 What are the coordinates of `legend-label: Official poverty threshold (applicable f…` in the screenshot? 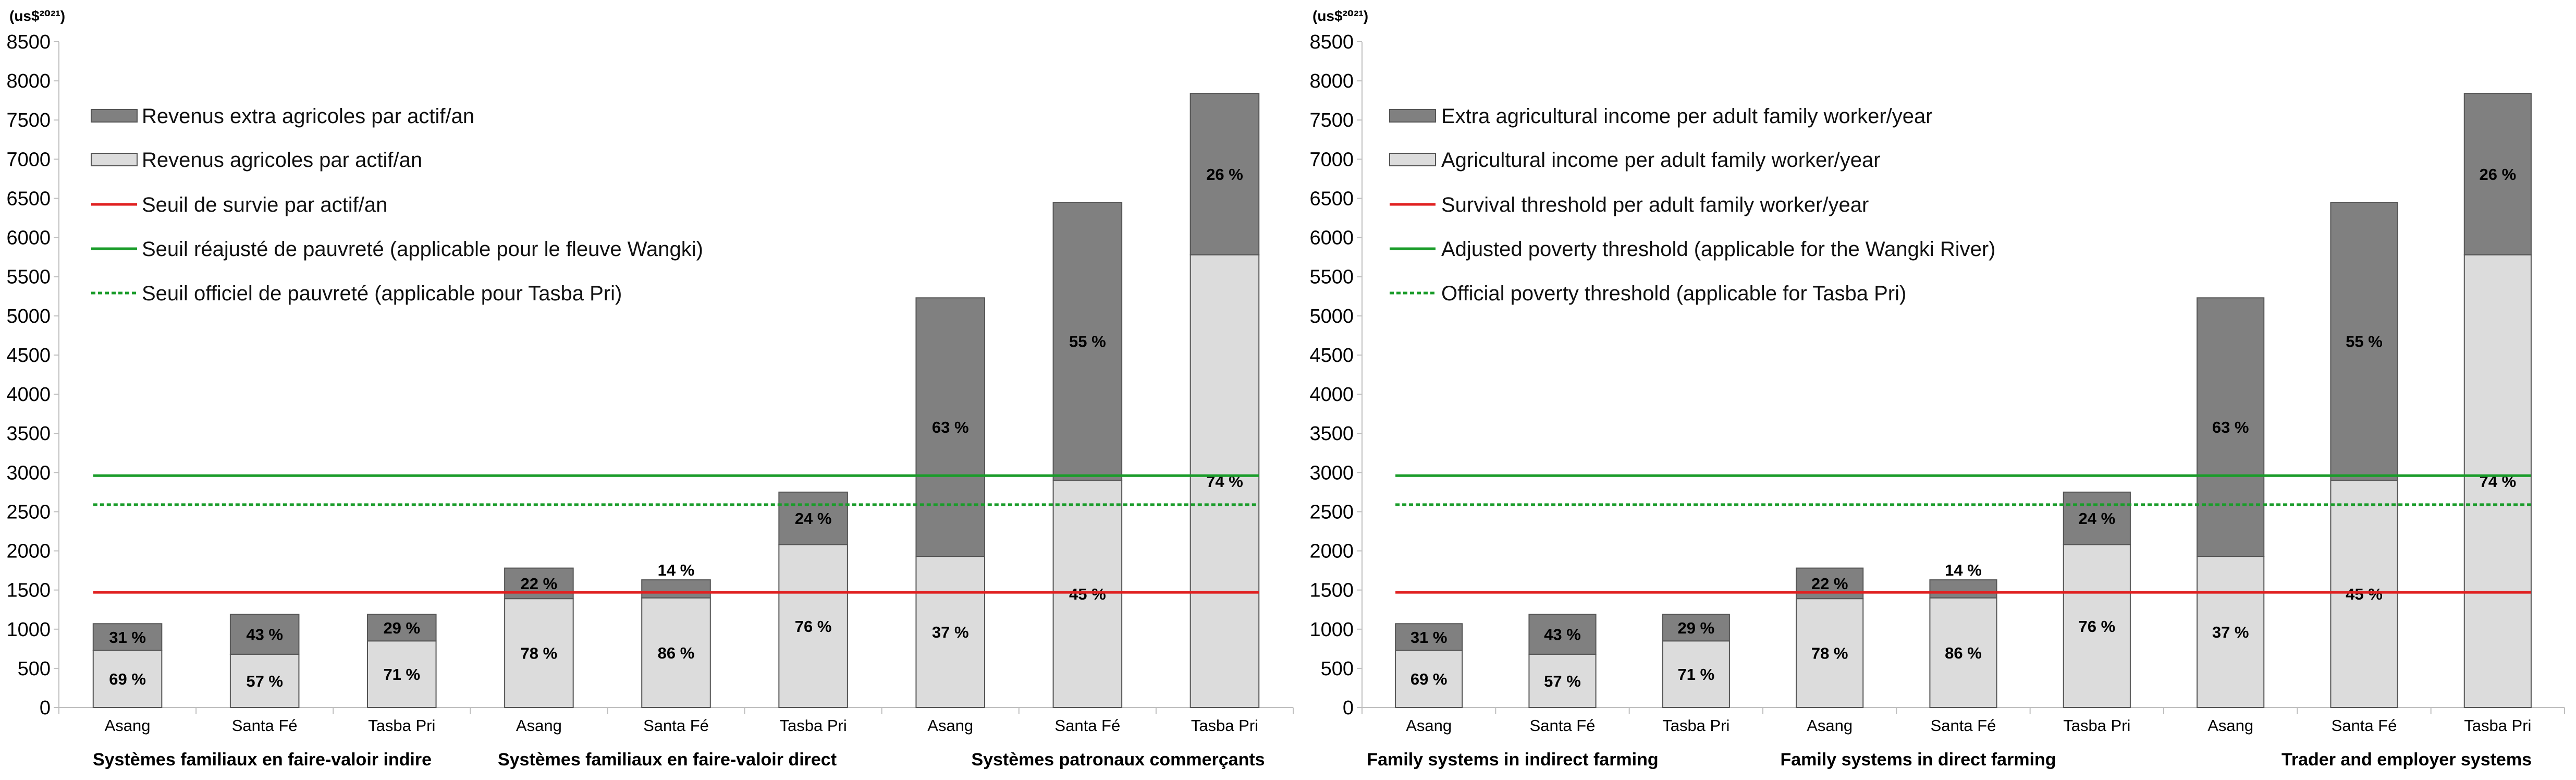 It's located at (1673, 293).